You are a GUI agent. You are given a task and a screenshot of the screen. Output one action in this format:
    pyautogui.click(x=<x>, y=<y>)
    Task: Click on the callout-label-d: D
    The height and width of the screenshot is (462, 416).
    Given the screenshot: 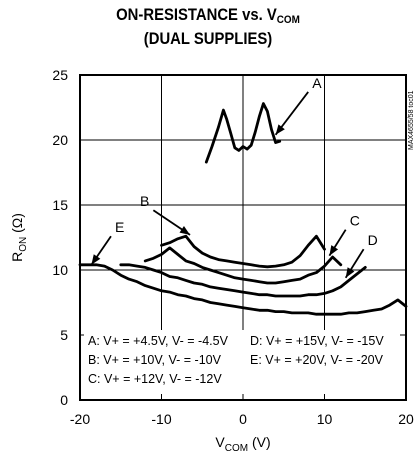 What is the action you would take?
    pyautogui.click(x=373, y=240)
    